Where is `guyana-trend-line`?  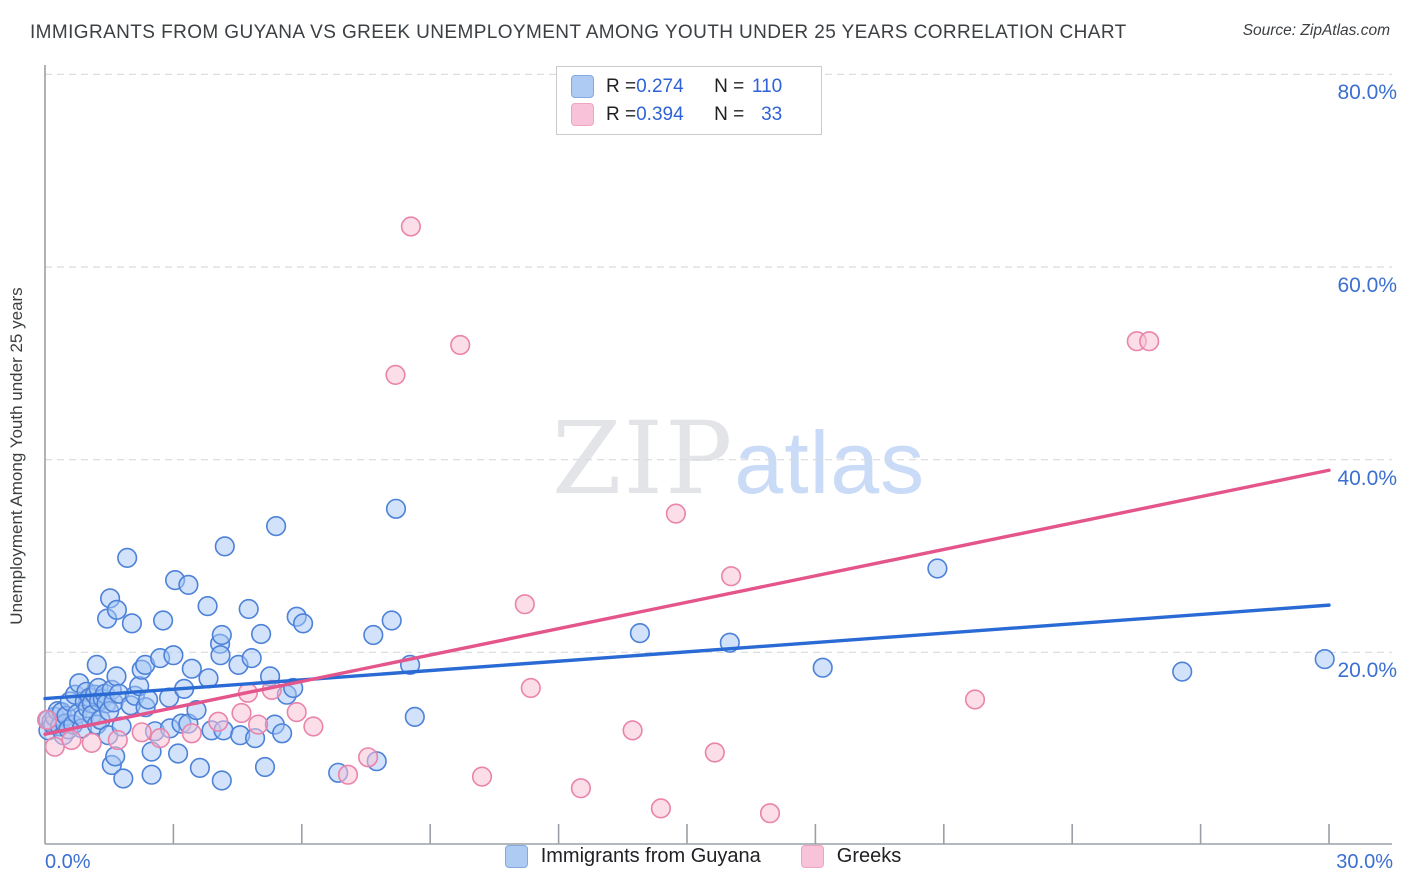 guyana-trend-line is located at coordinates (687, 652).